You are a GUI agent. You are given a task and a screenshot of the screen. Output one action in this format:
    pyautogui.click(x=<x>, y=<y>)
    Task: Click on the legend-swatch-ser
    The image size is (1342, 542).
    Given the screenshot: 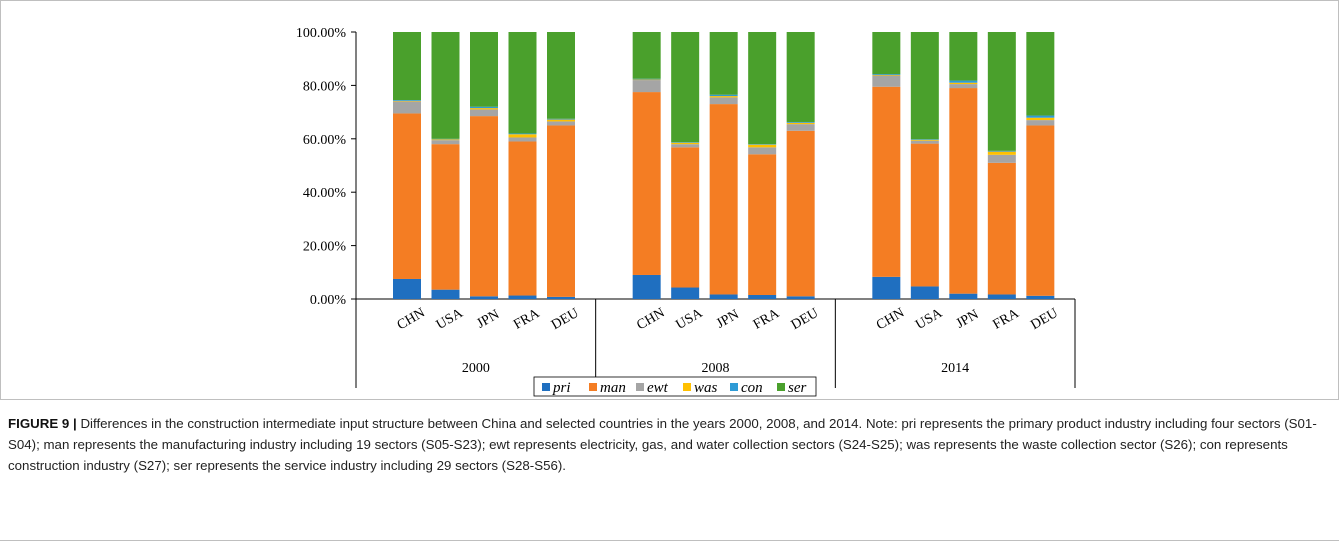 What is the action you would take?
    pyautogui.click(x=781, y=387)
    